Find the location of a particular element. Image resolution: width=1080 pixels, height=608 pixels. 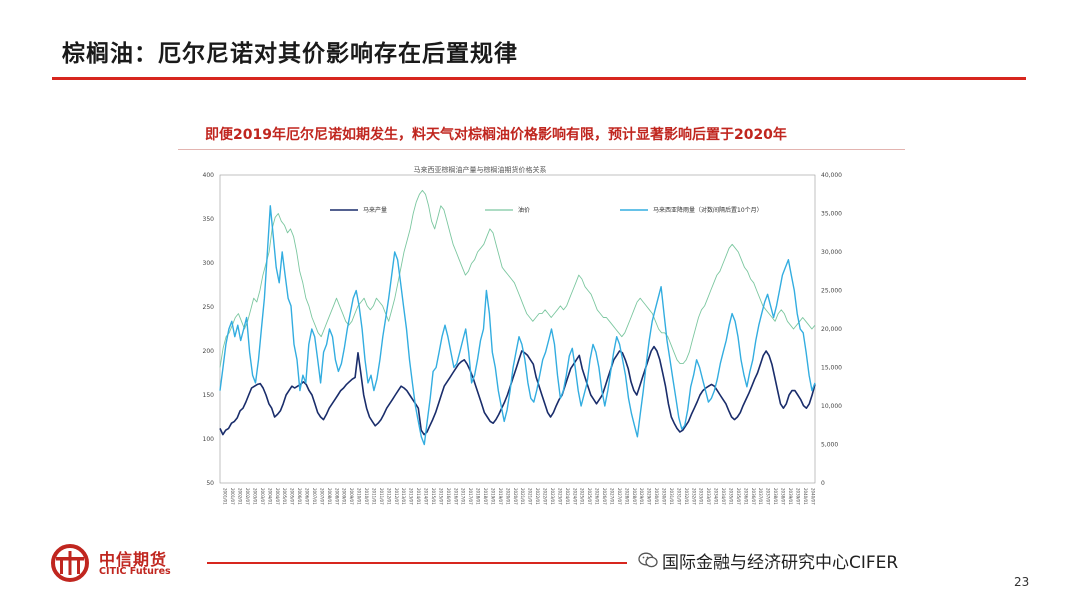

x-tick-label: 2016/07 is located at coordinates (455, 496).